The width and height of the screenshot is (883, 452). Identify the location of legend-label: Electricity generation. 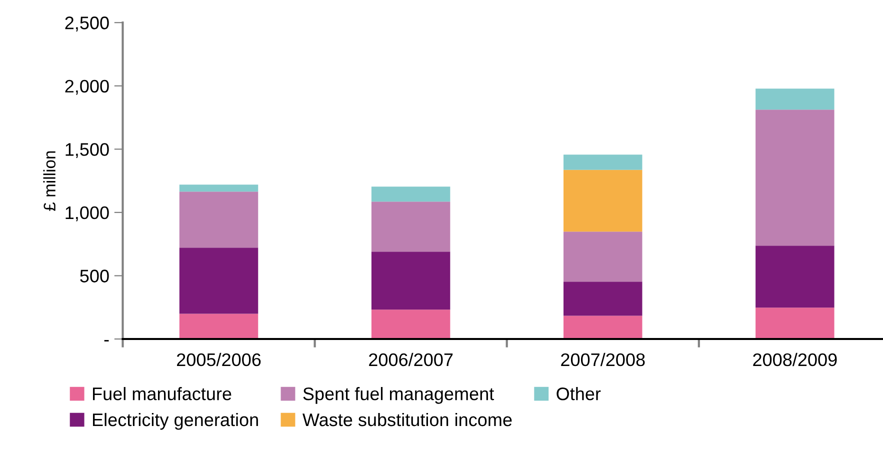
(175, 421).